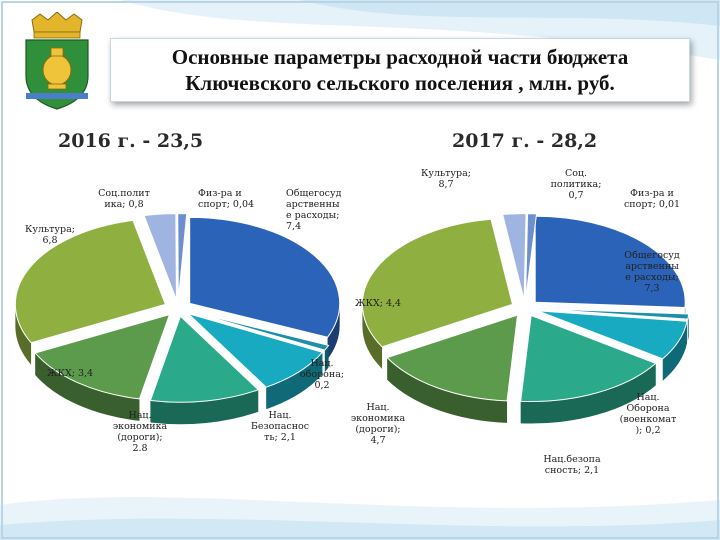 The image size is (720, 540). I want to click on pie-2017-label-defense-line: ); 0,2, so click(647, 430).